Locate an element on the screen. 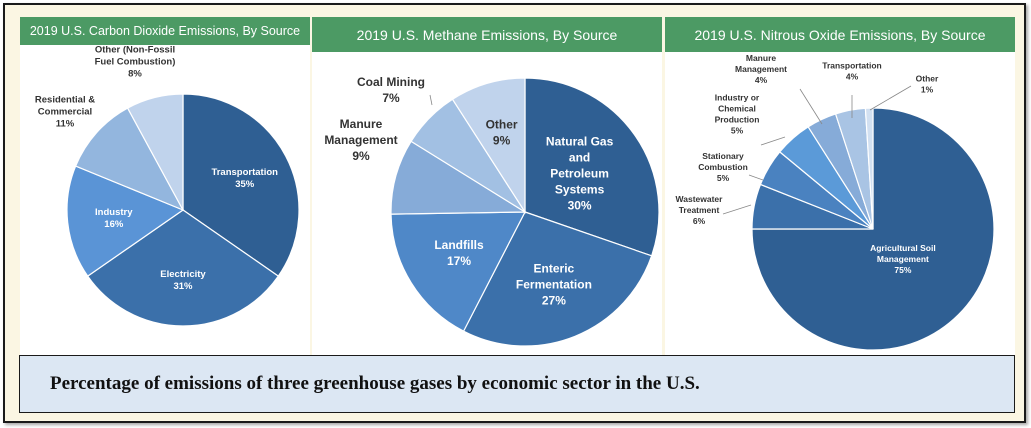 The width and height of the screenshot is (1031, 428). slice-value-label: 6% is located at coordinates (699, 221).